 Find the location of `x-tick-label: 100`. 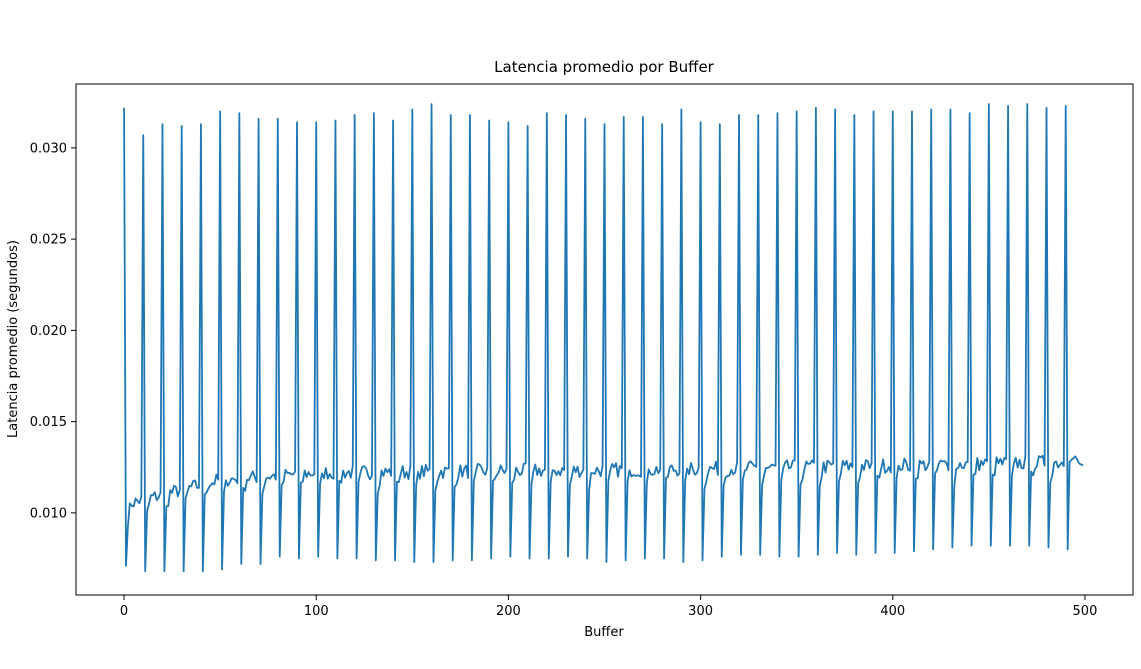

x-tick-label: 100 is located at coordinates (316, 611).